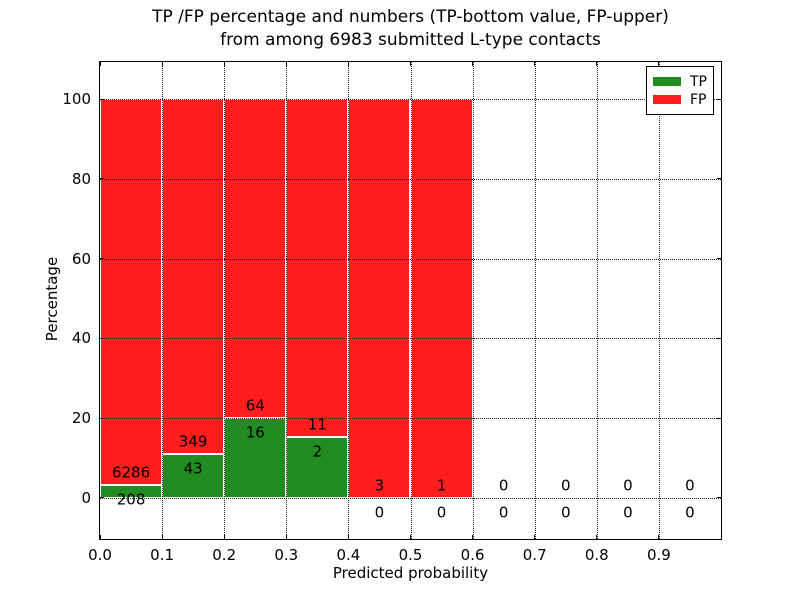 The image size is (800, 600). I want to click on legend-label-tp: TP, so click(698, 81).